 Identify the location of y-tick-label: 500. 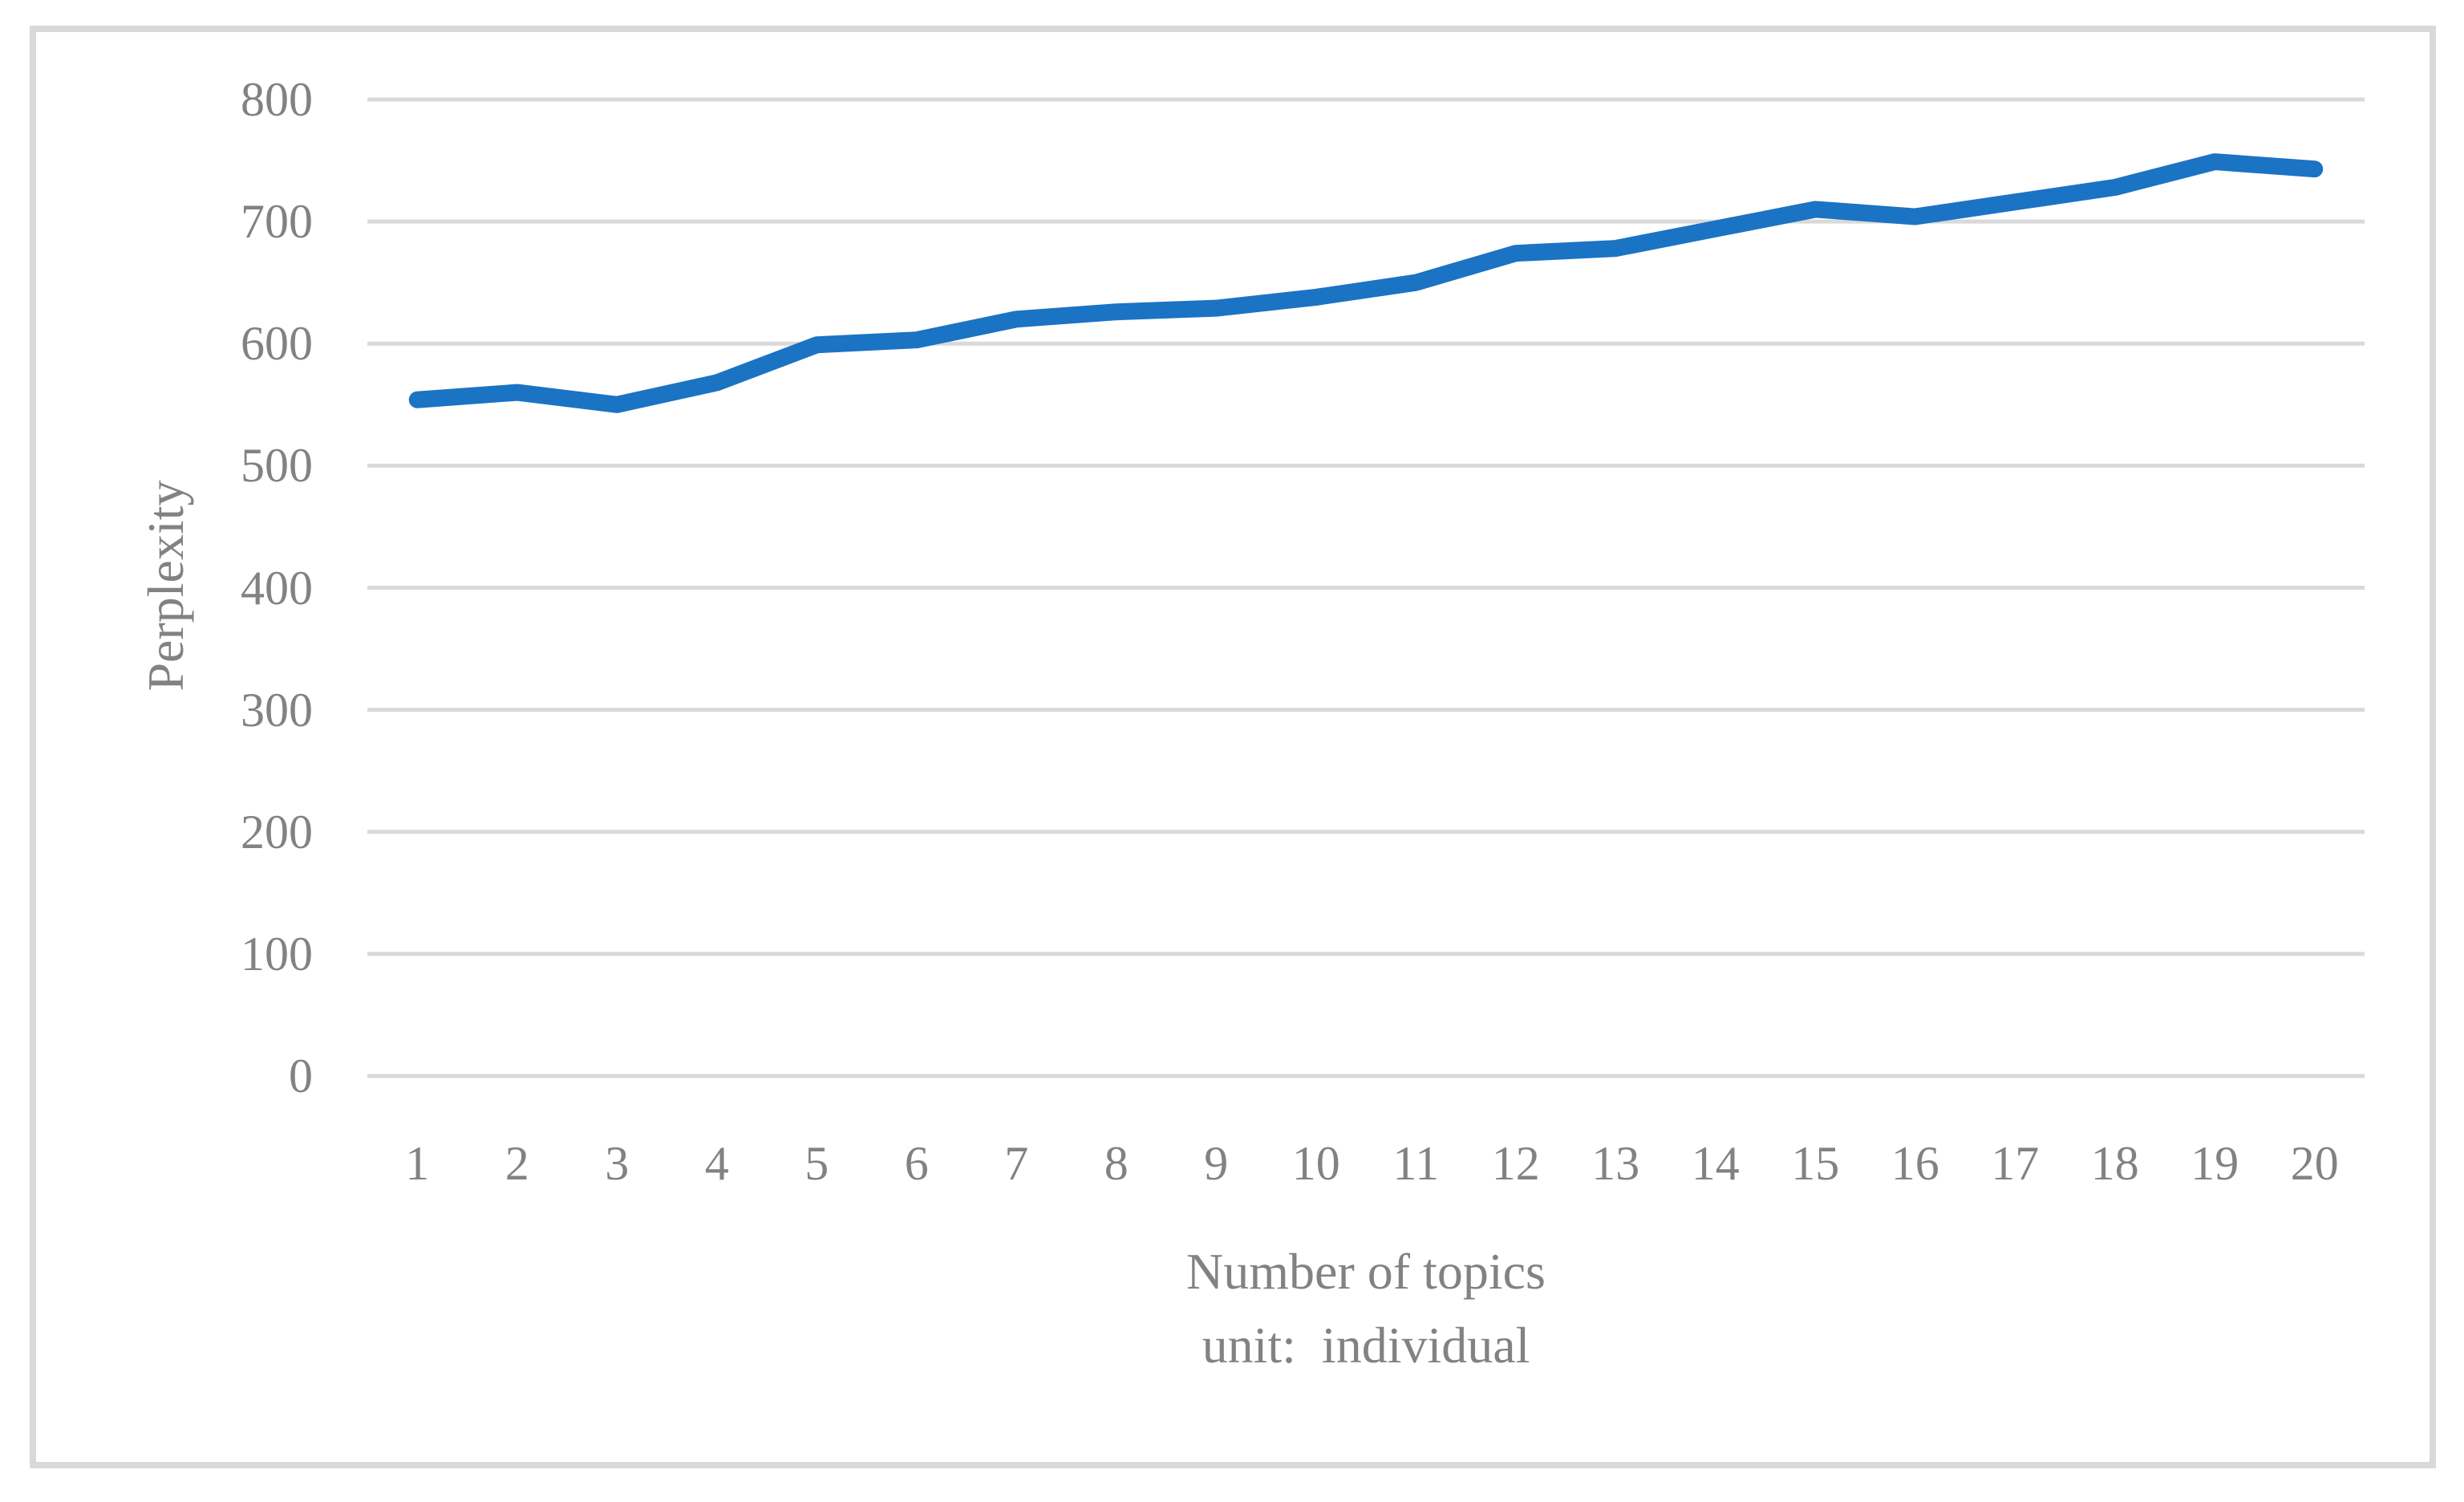
(277, 466).